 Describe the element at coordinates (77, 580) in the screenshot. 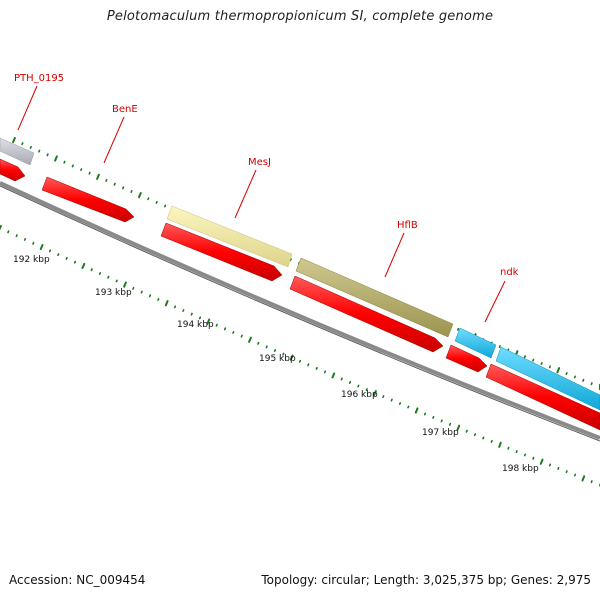

I see `accession-text: Accession: NC_009454` at that location.